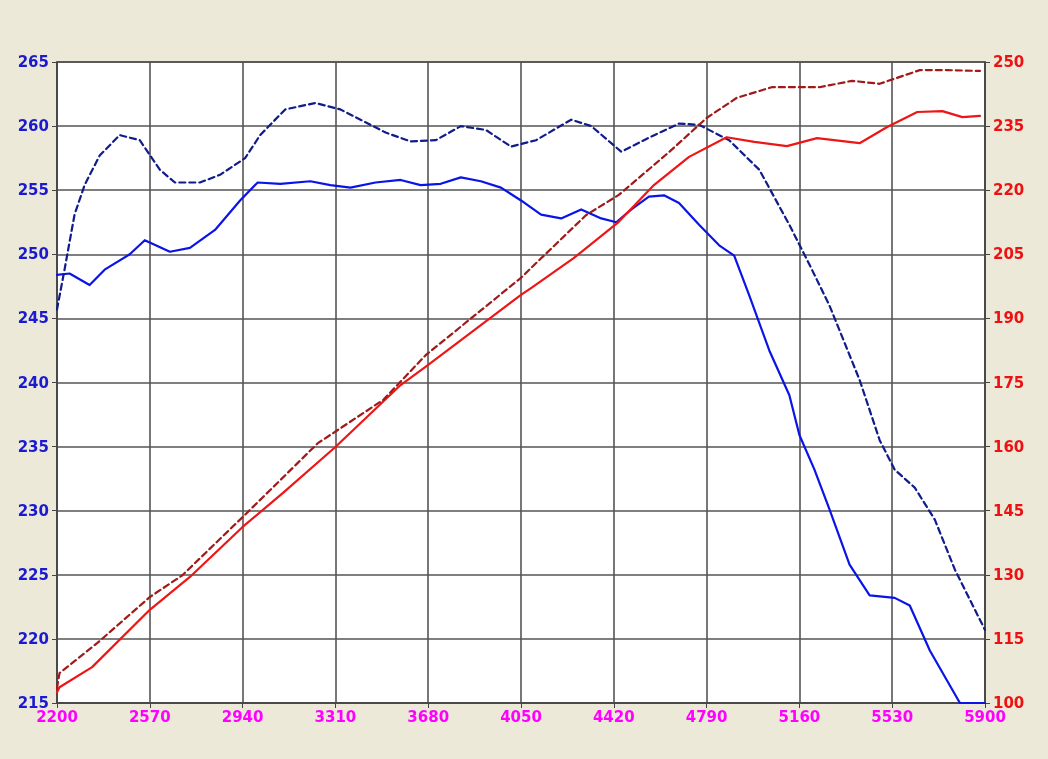  I want to click on x-tick-label: 4790, so click(706, 716).